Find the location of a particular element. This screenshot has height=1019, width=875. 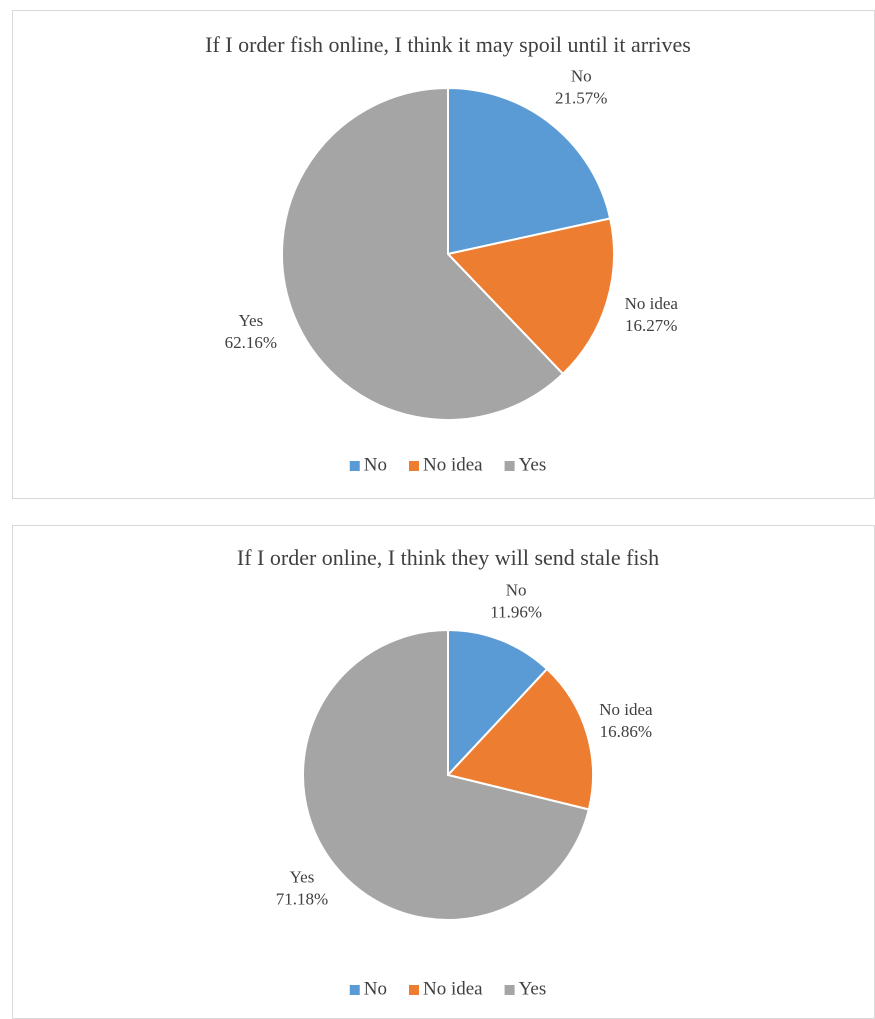

slice-value-label: 62.16% is located at coordinates (251, 342).